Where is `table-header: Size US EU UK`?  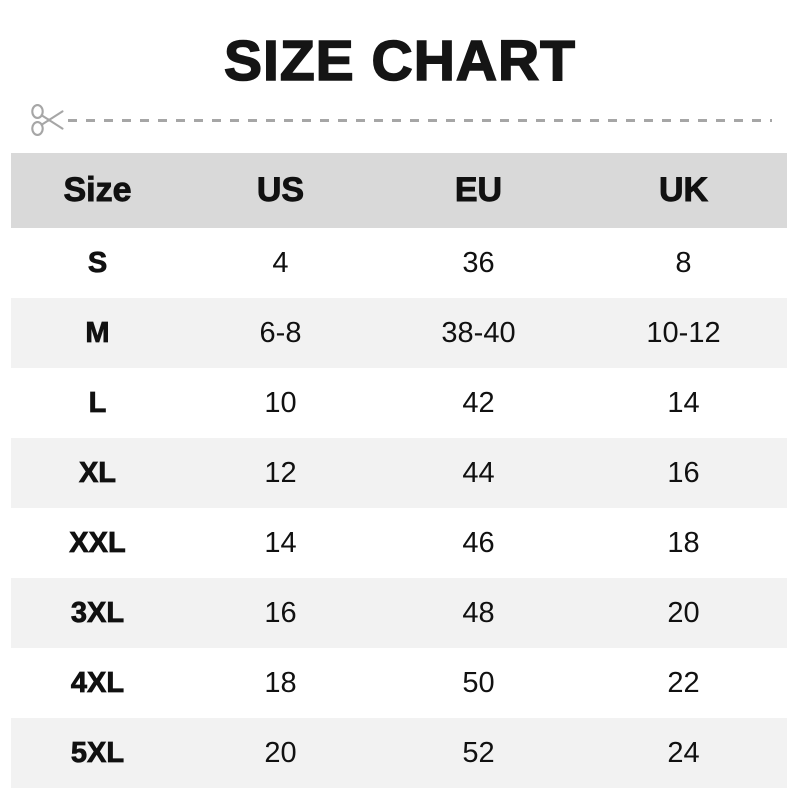
table-header: Size US EU UK is located at coordinates (399, 190).